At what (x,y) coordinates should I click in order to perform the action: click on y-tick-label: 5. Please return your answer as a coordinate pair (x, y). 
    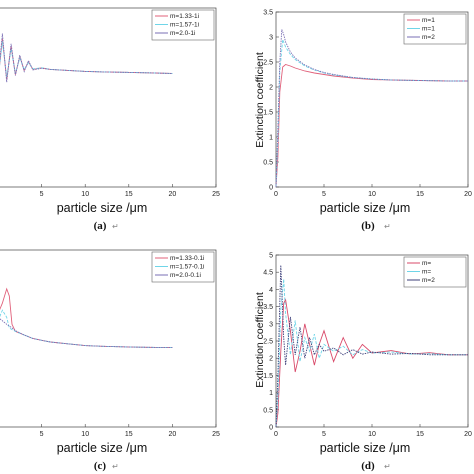
    Looking at the image, I should click on (271, 256).